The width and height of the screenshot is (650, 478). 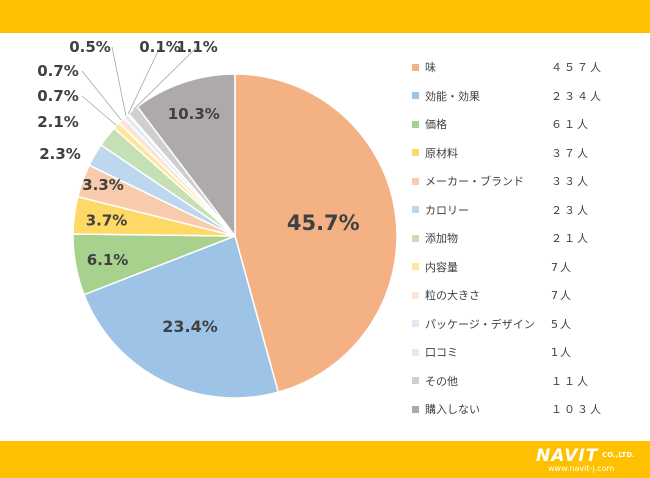 I want to click on legend-item: 粒の大きさ 7人, so click(x=527, y=295).